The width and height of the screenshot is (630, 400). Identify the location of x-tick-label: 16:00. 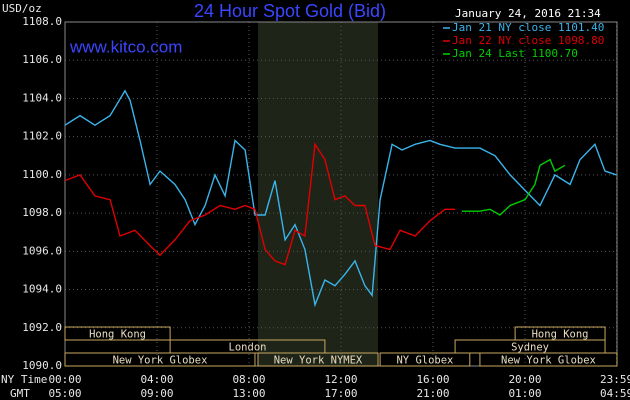
(432, 379).